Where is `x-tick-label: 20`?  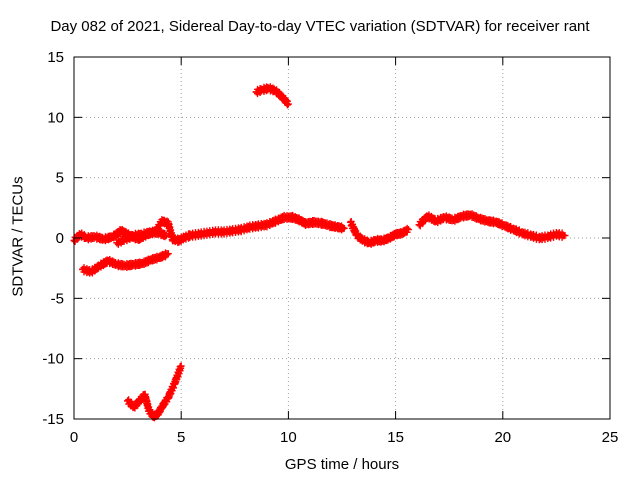 x-tick-label: 20 is located at coordinates (502, 437).